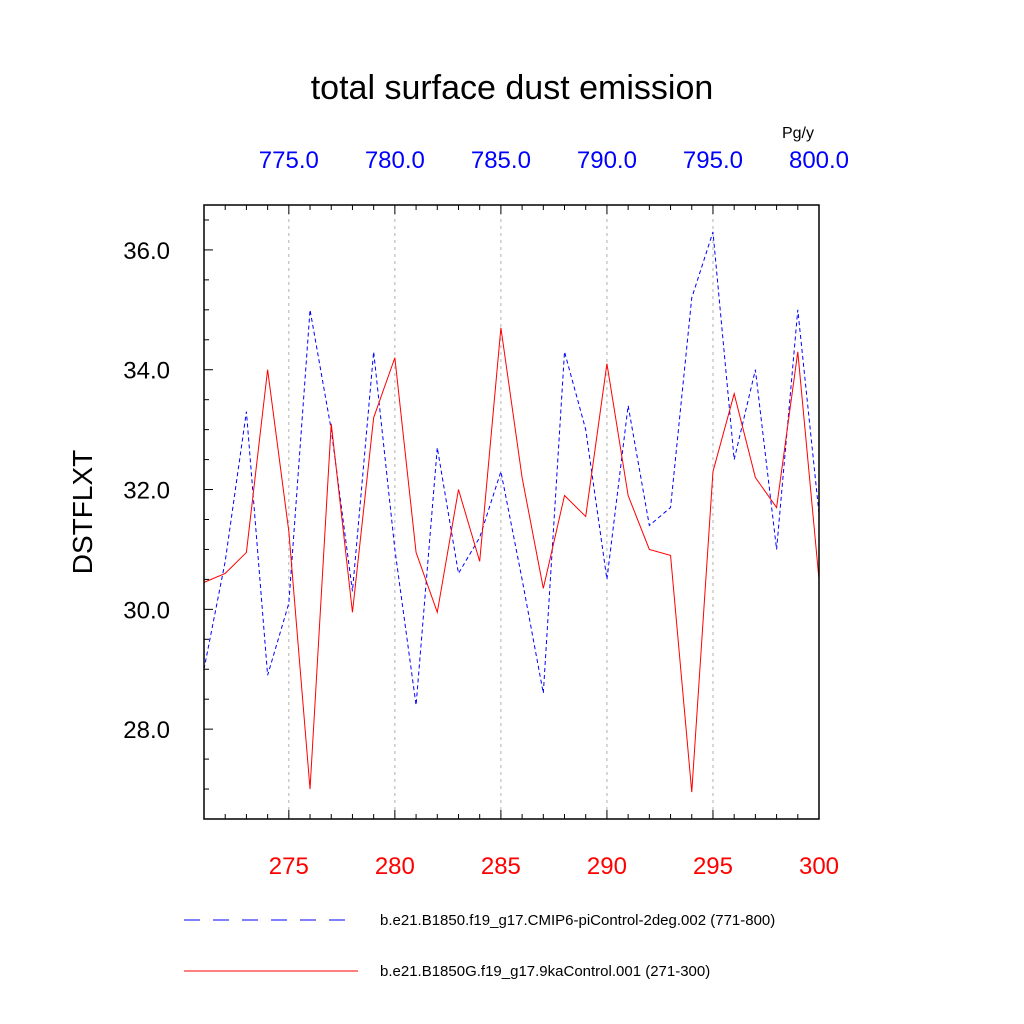  I want to click on left-tick-label-32: 32.0, so click(146, 491).